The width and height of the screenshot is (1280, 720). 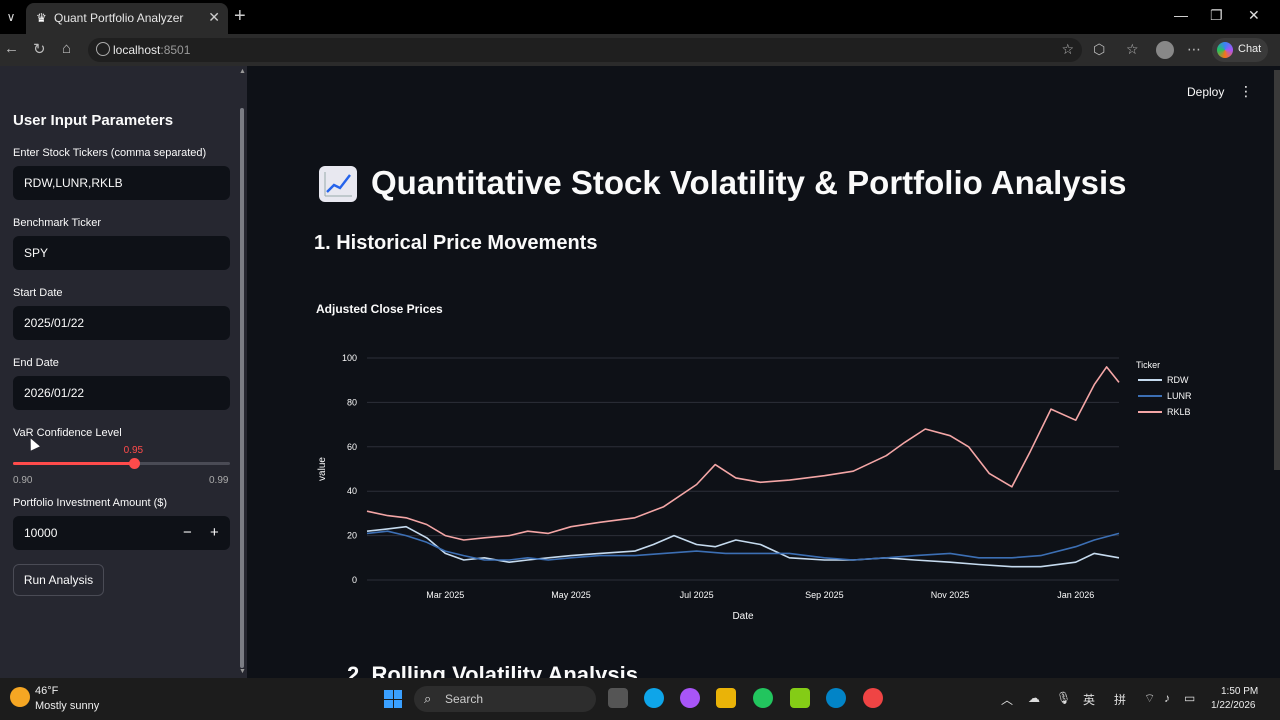 I want to click on var-slider-thumb, so click(x=134, y=463).